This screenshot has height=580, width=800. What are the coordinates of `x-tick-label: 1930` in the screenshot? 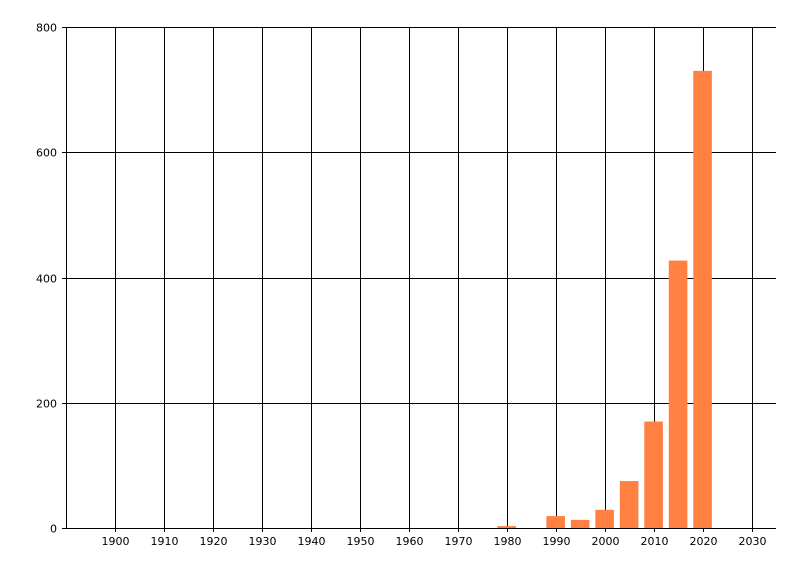 It's located at (263, 541).